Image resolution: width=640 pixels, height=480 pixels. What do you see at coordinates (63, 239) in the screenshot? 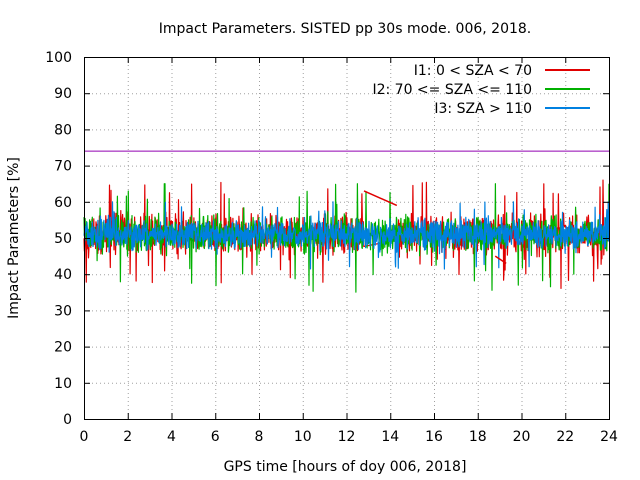
I see `y-tick-label: 50` at bounding box center [63, 239].